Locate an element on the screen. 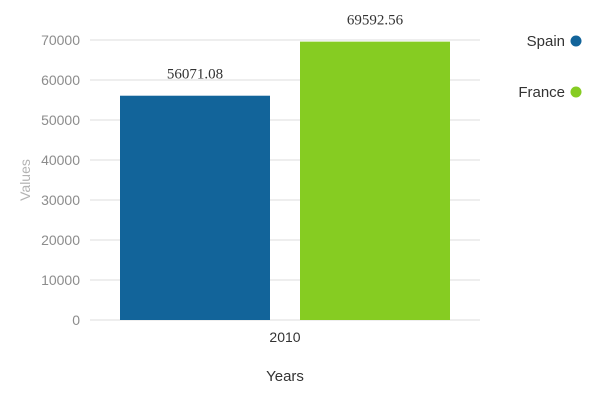 This screenshot has width=600, height=400. y-tick-label: 60000 is located at coordinates (60, 80).